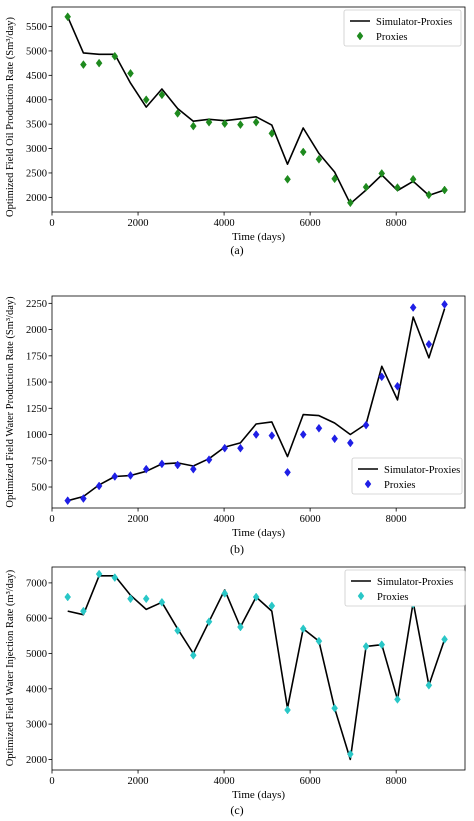 This screenshot has width=474, height=821. I want to click on y-tick-label: 500, so click(39, 488).